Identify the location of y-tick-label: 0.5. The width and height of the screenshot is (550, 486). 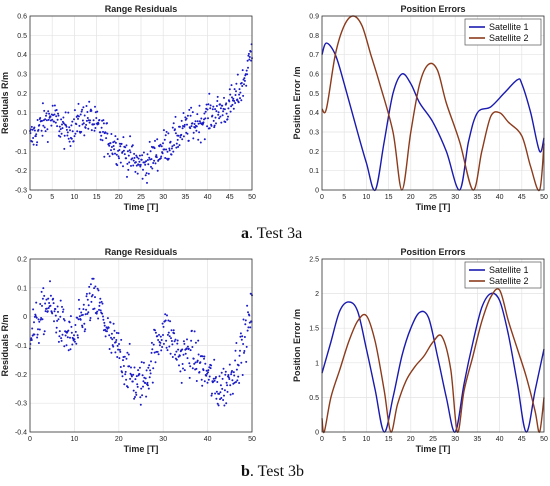
(22, 36).